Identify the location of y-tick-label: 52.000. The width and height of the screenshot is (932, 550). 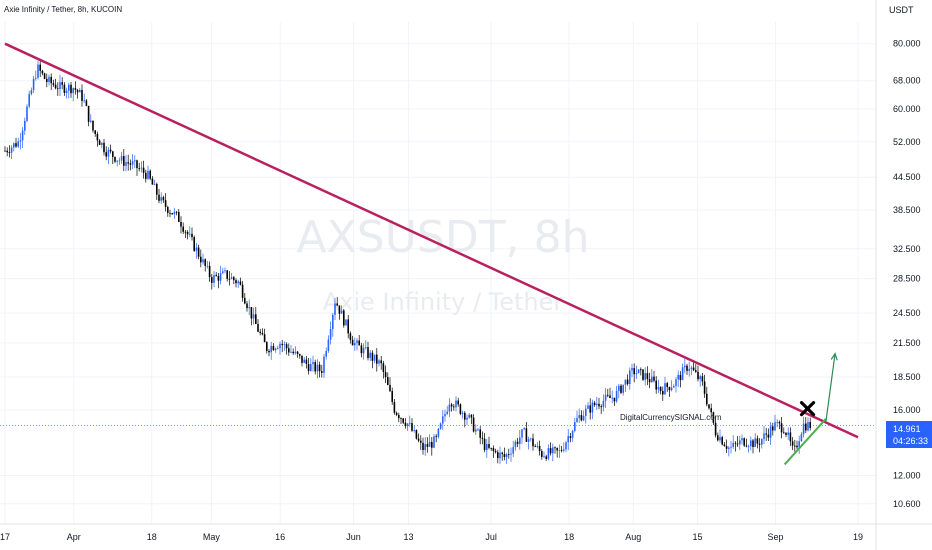
(907, 142).